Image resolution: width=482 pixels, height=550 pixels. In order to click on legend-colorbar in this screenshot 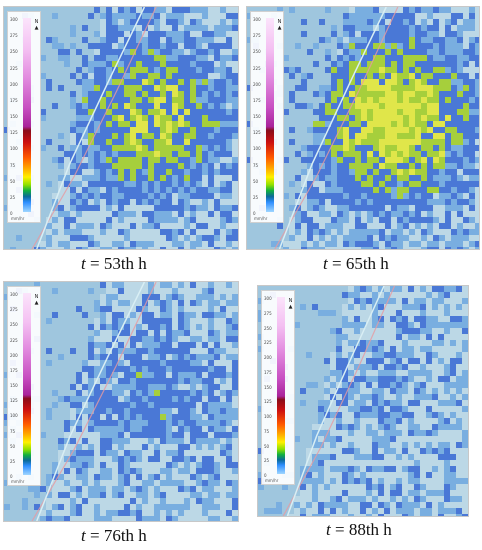, I will do `click(27, 115)`.